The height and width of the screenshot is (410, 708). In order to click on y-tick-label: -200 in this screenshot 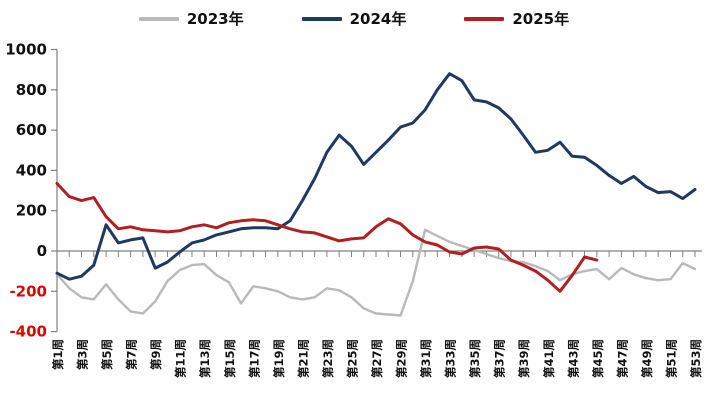, I will do `click(28, 291)`.